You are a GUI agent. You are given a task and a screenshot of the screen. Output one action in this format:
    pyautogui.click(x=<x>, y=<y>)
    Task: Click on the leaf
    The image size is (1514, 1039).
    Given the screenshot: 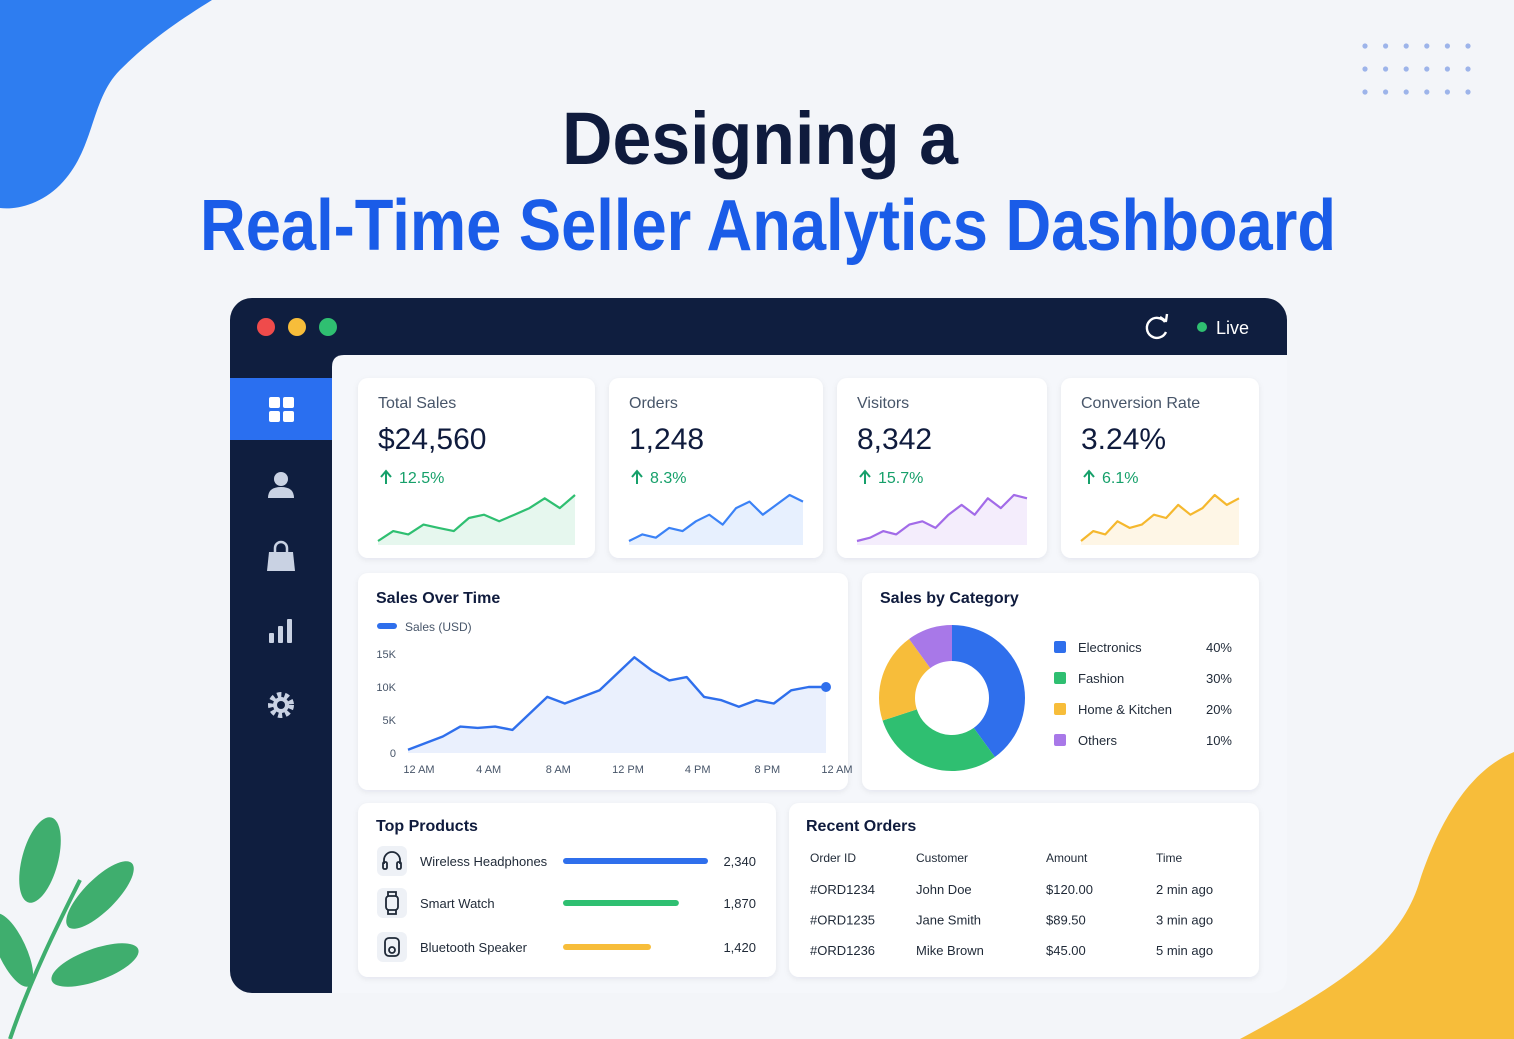 What is the action you would take?
    pyautogui.click(x=69, y=928)
    